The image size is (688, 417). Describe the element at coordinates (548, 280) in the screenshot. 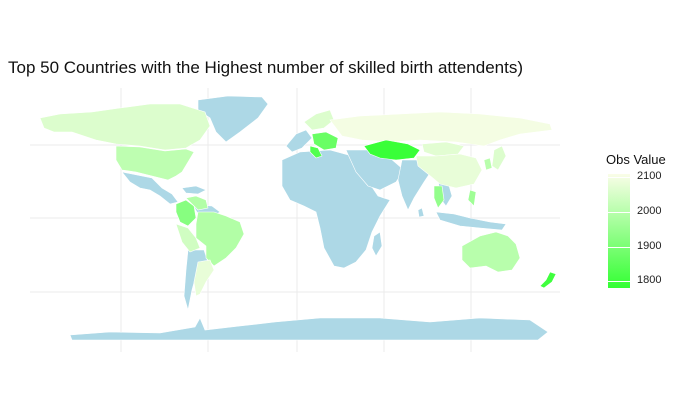

I see `region-new-zealand` at that location.